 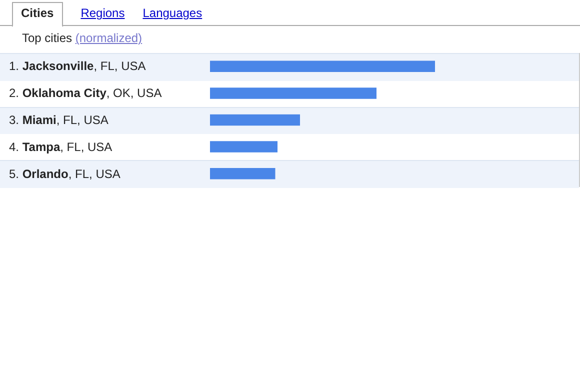 I want to click on text: Languages, so click(x=173, y=13).